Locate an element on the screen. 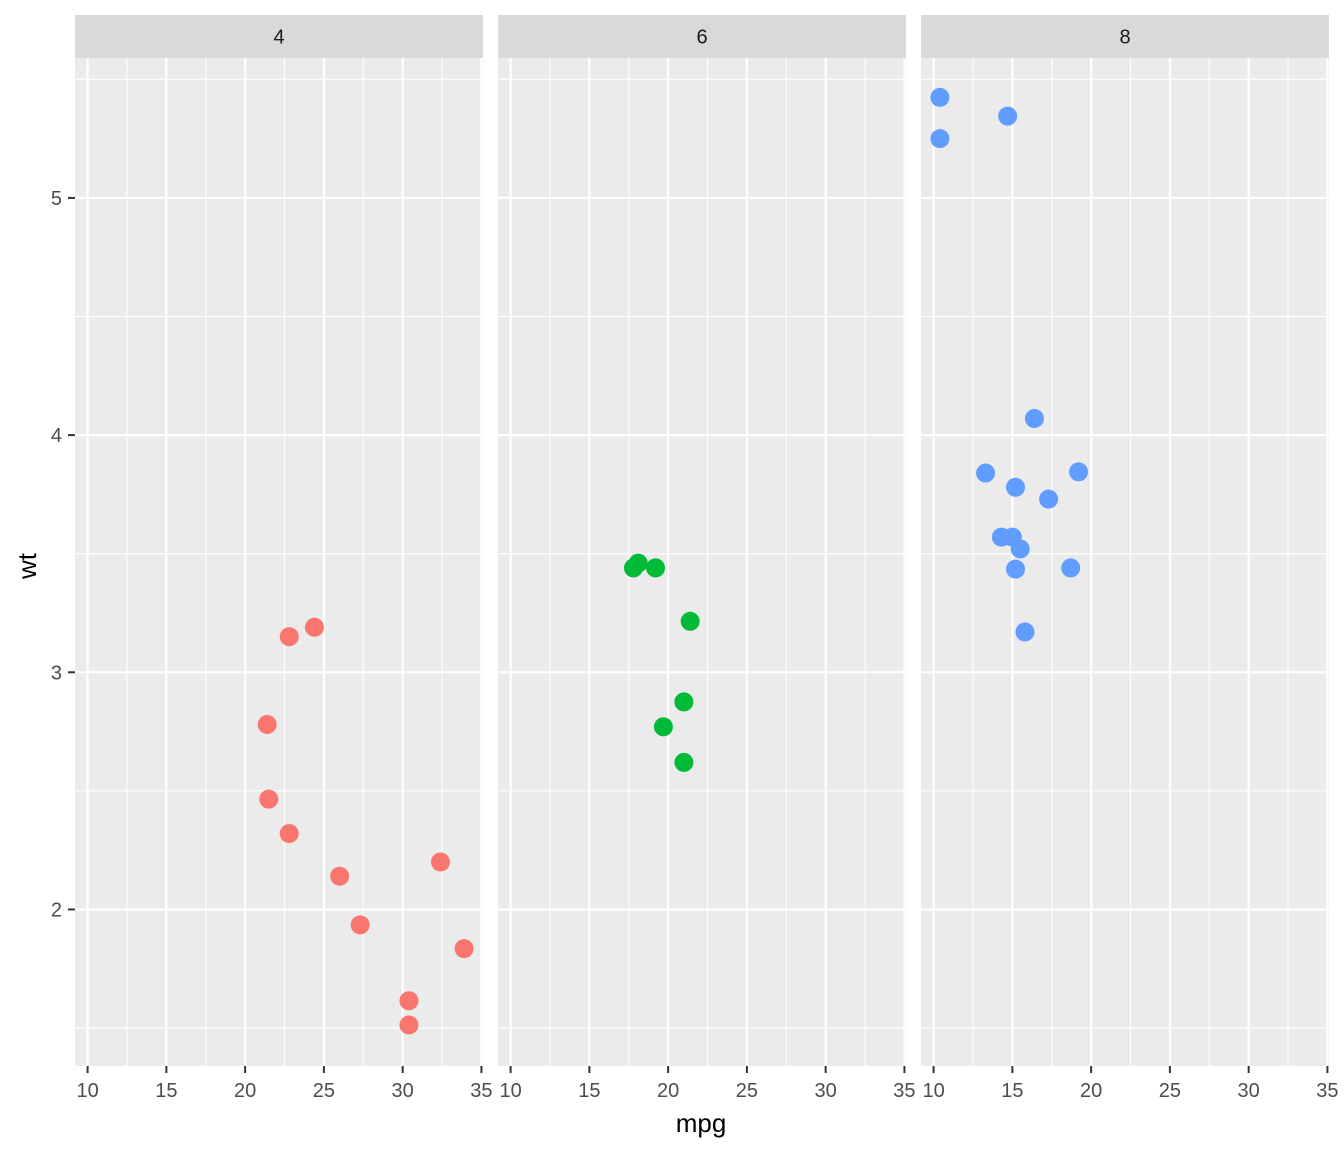 The width and height of the screenshot is (1344, 1152). y-tick-label: 2 is located at coordinates (56, 910).